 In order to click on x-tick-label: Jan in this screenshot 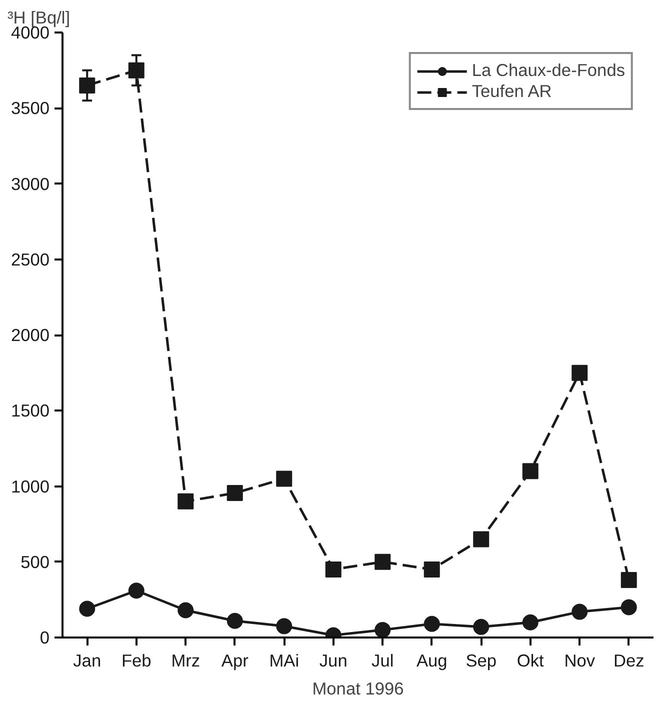, I will do `click(87, 660)`.